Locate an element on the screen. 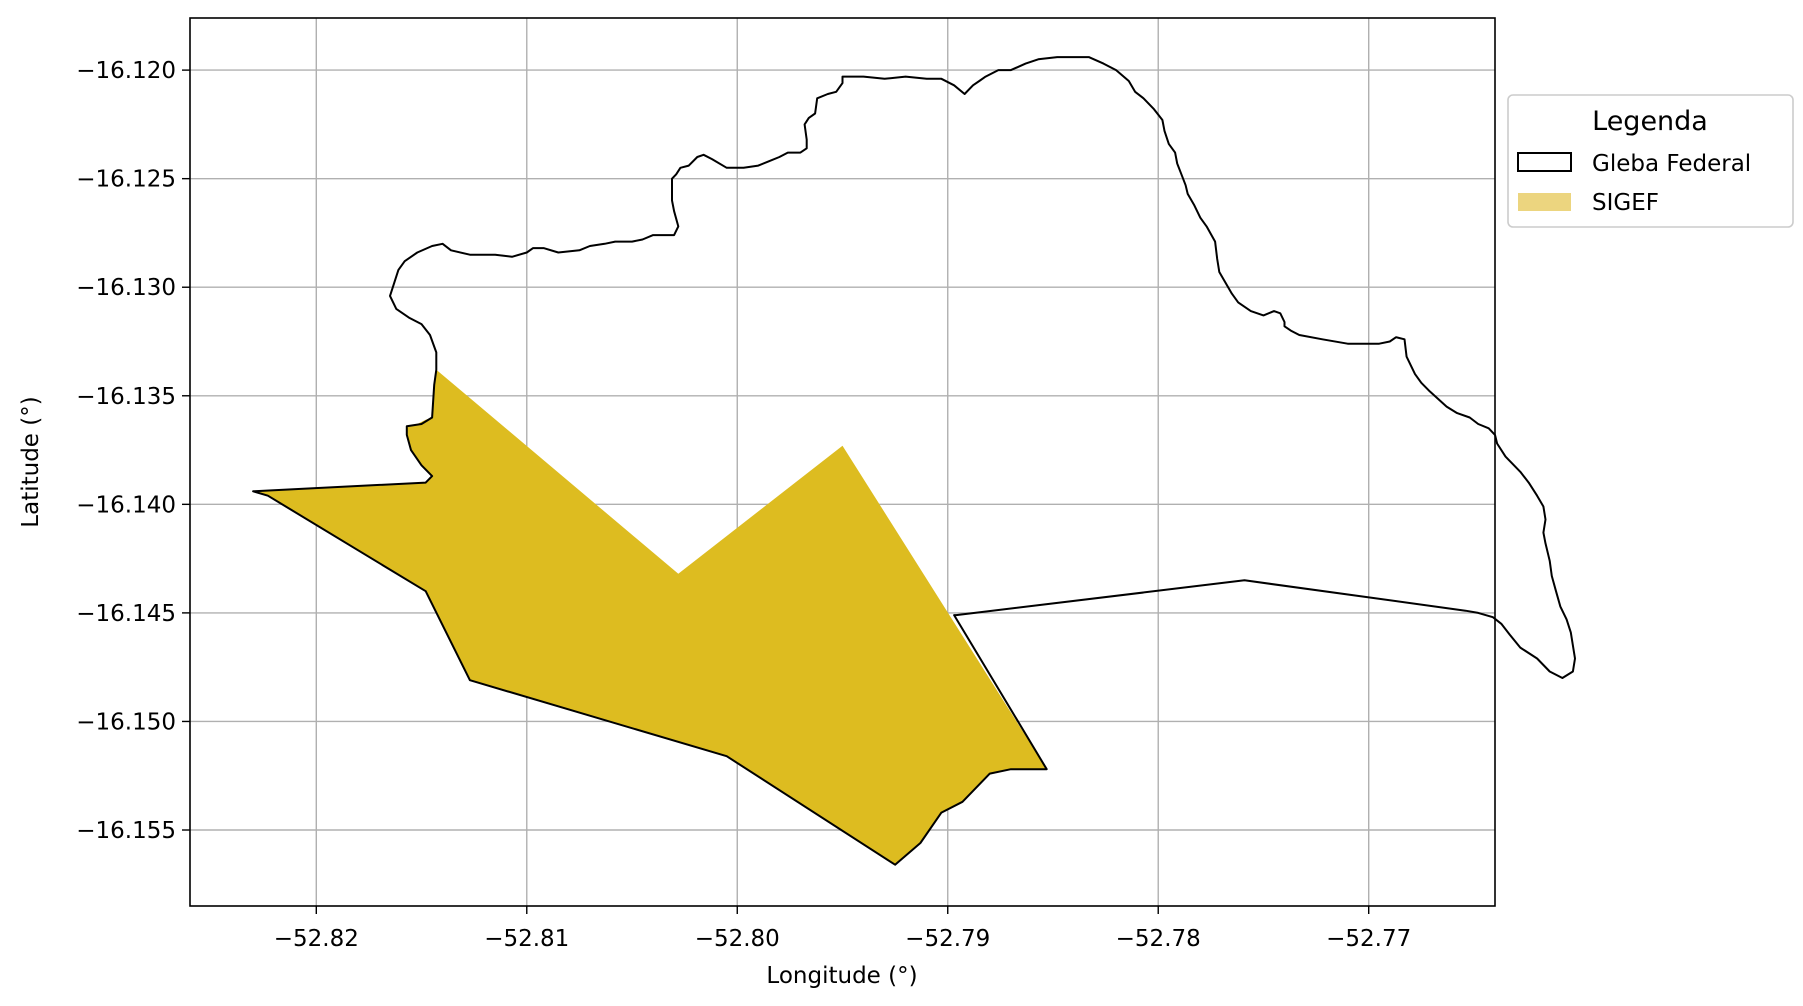  y-tick-label: −16.150 is located at coordinates (126, 722).